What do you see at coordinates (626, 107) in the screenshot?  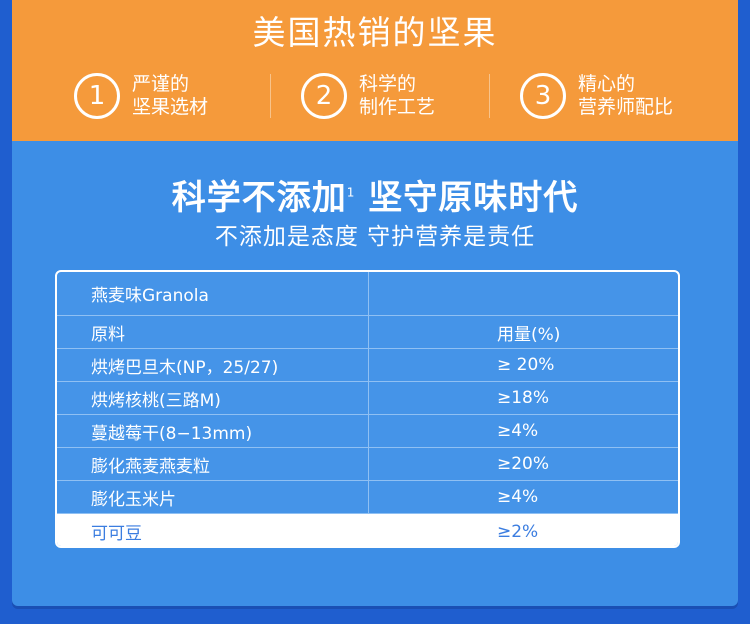 I see `feature-3-line2: 营养师配比` at bounding box center [626, 107].